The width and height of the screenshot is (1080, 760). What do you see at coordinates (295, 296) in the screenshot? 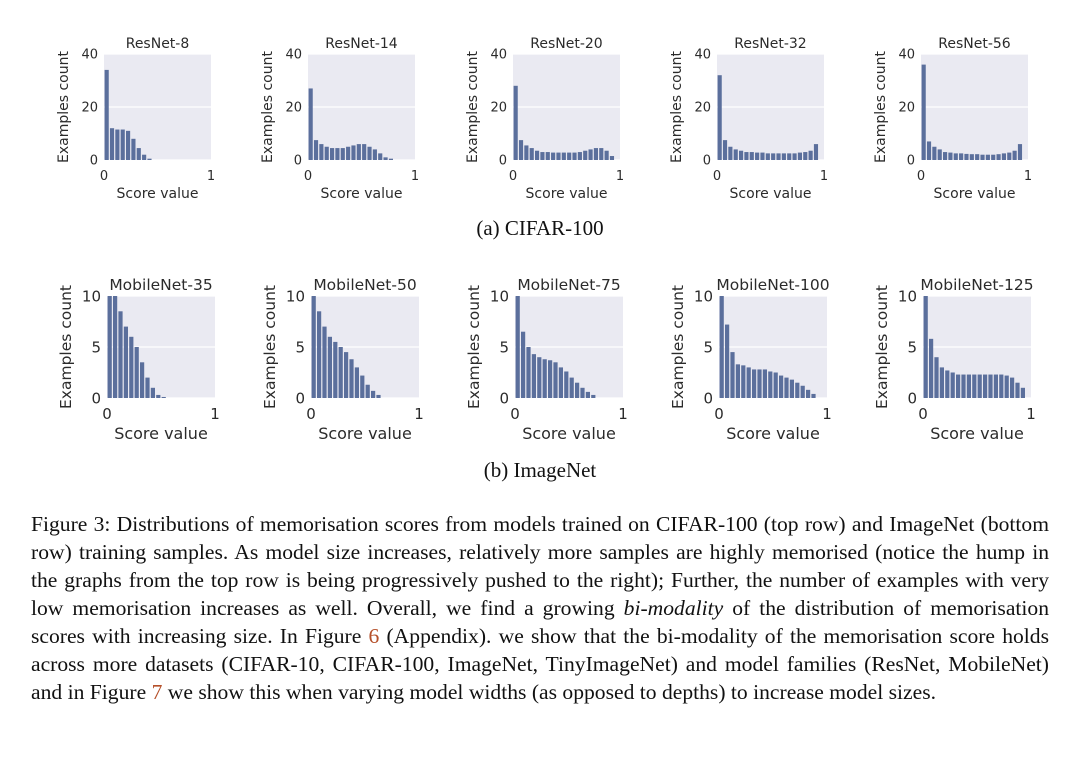
I see `y-tick-label: 10` at bounding box center [295, 296].